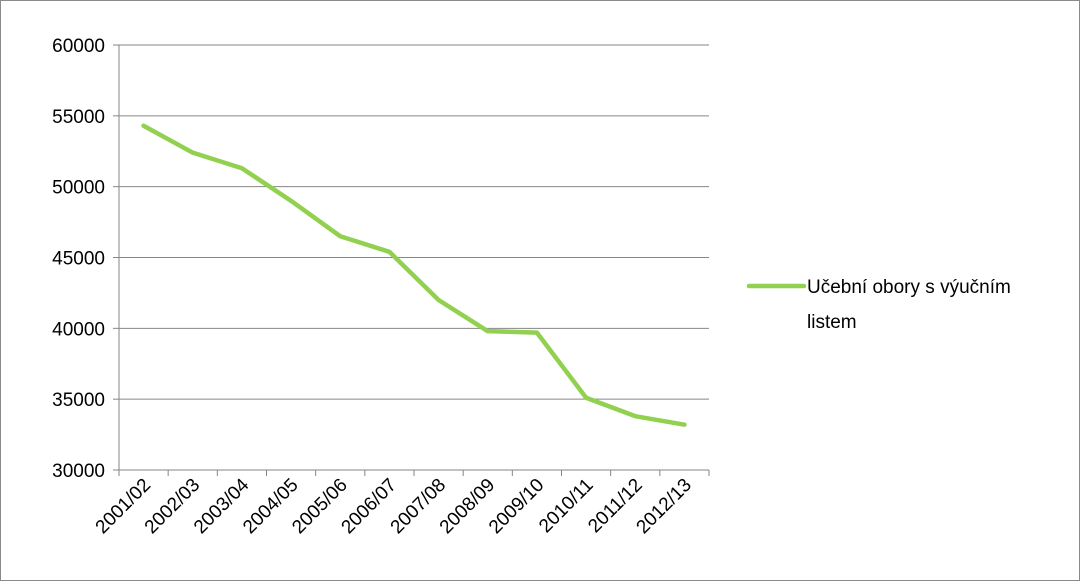  What do you see at coordinates (78, 46) in the screenshot?
I see `y-tick-label-60000: 60000` at bounding box center [78, 46].